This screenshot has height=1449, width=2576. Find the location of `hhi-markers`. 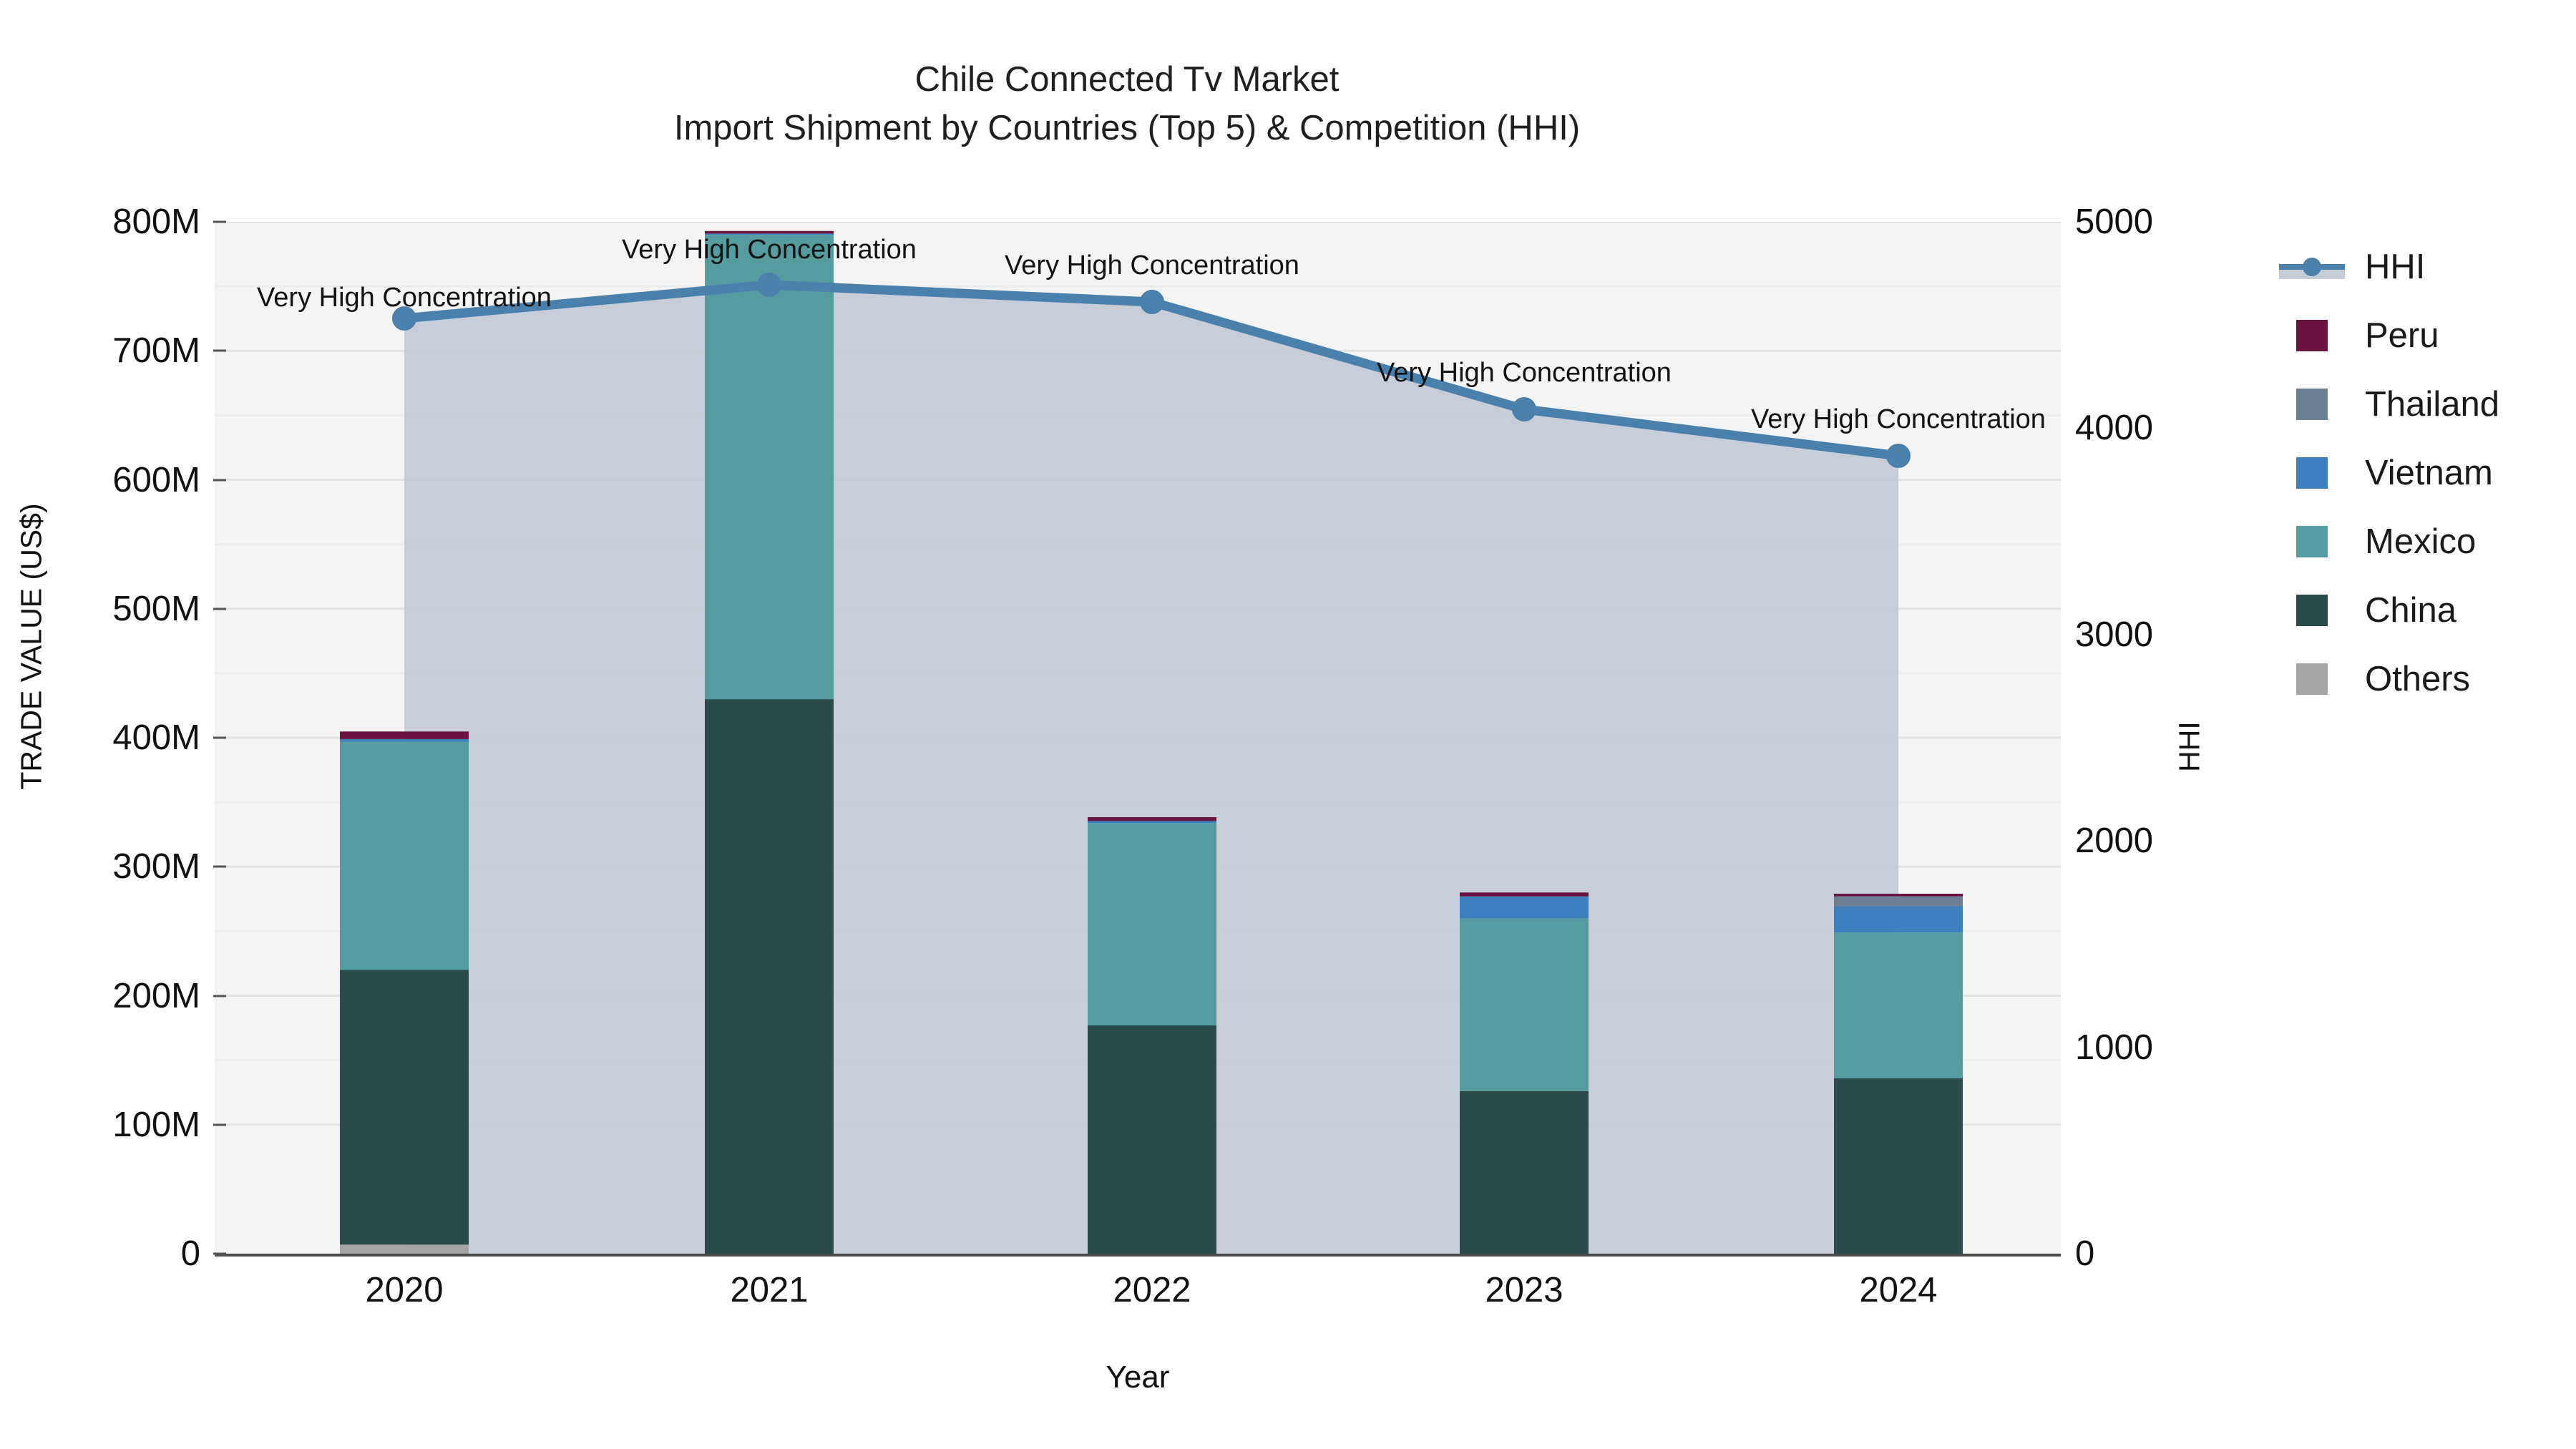

hhi-markers is located at coordinates (1151, 370).